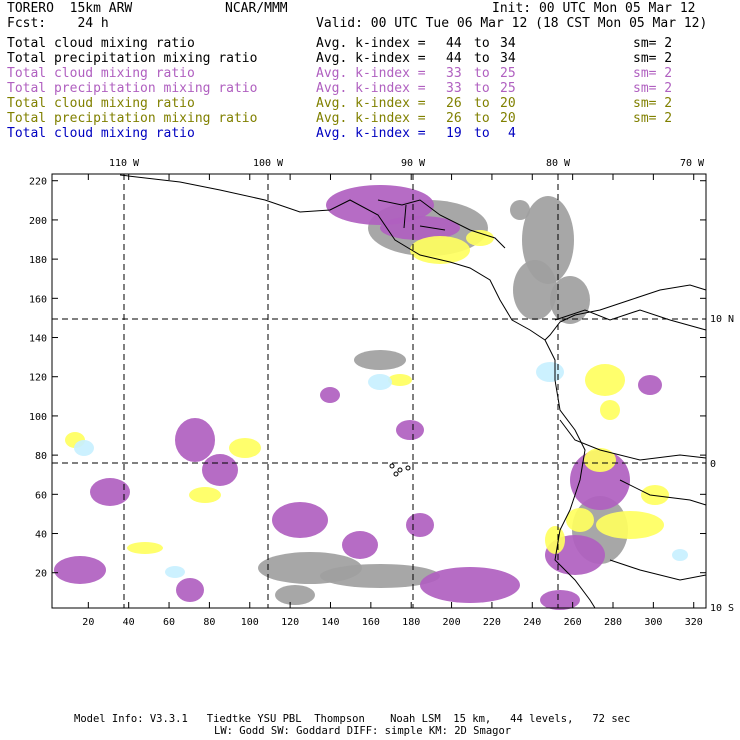 The width and height of the screenshot is (740, 740). I want to click on y-tick-label: 40, so click(41, 535).